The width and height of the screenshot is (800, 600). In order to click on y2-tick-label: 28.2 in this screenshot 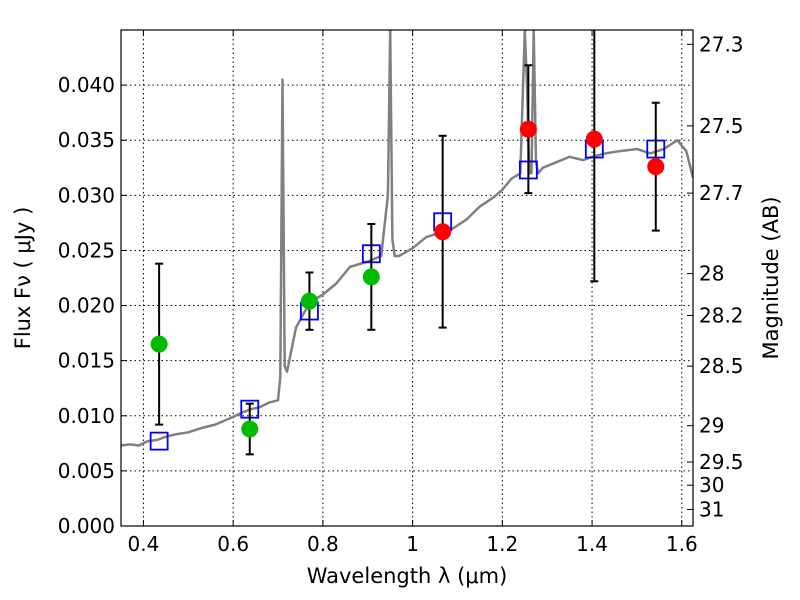, I will do `click(721, 315)`.